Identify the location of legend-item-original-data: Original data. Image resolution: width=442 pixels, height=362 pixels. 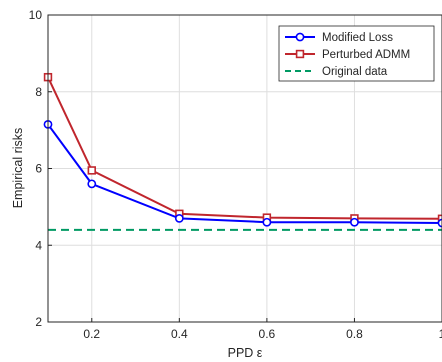
(336, 72).